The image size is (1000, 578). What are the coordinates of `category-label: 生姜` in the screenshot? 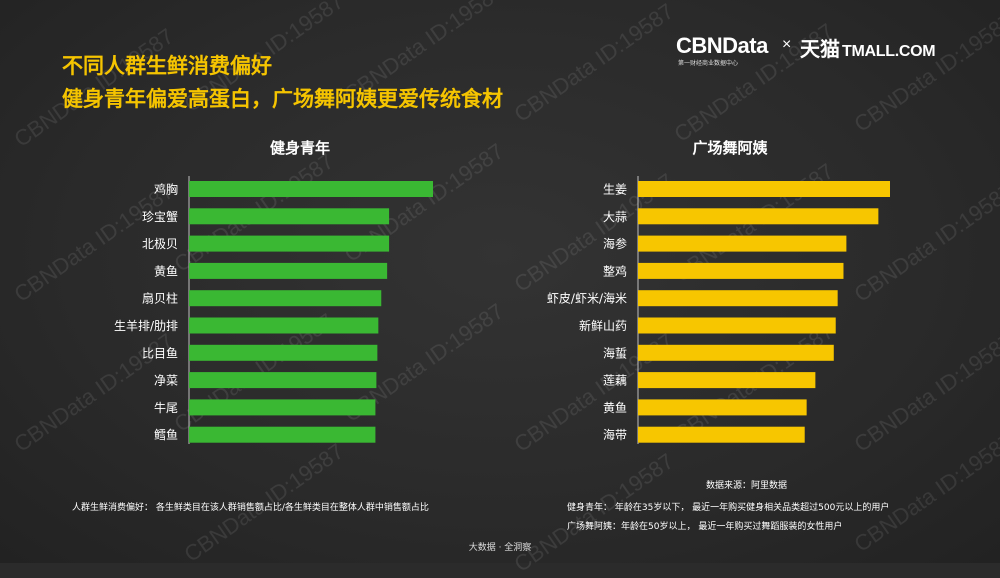 It's located at (615, 190).